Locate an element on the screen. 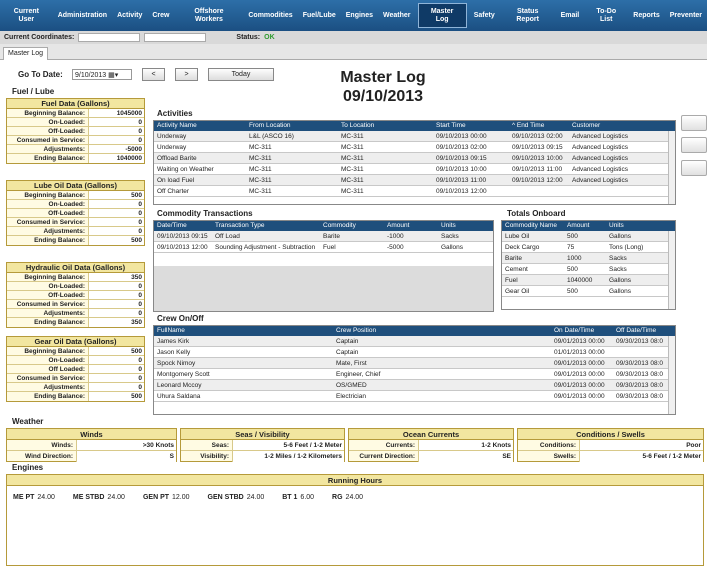 Image resolution: width=707 pixels, height=573 pixels. hydraulic-table-title: Hydraulic Oil Data (Gallons) is located at coordinates (75, 268).